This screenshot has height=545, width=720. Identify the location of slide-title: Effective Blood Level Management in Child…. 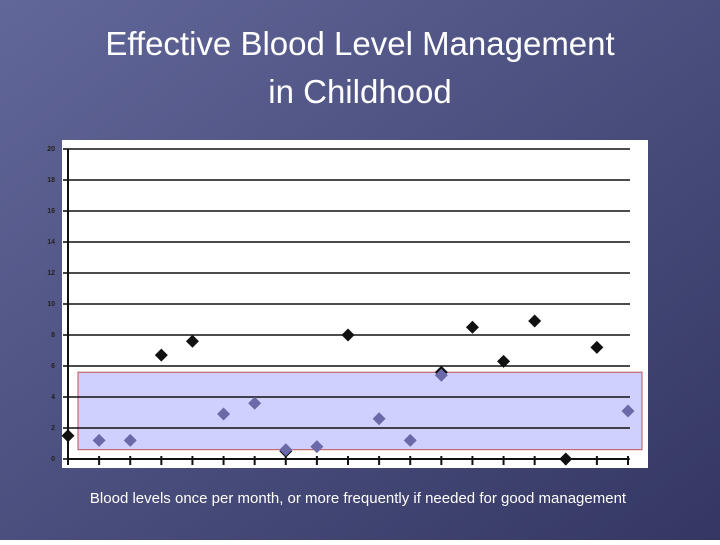
(359, 67).